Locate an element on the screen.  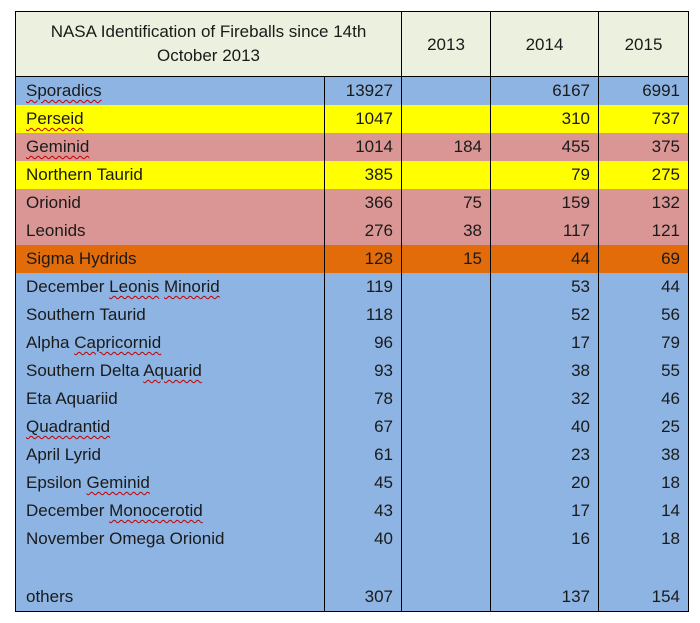
table-row: Sporadics 13927 6167 6991 is located at coordinates (352, 90).